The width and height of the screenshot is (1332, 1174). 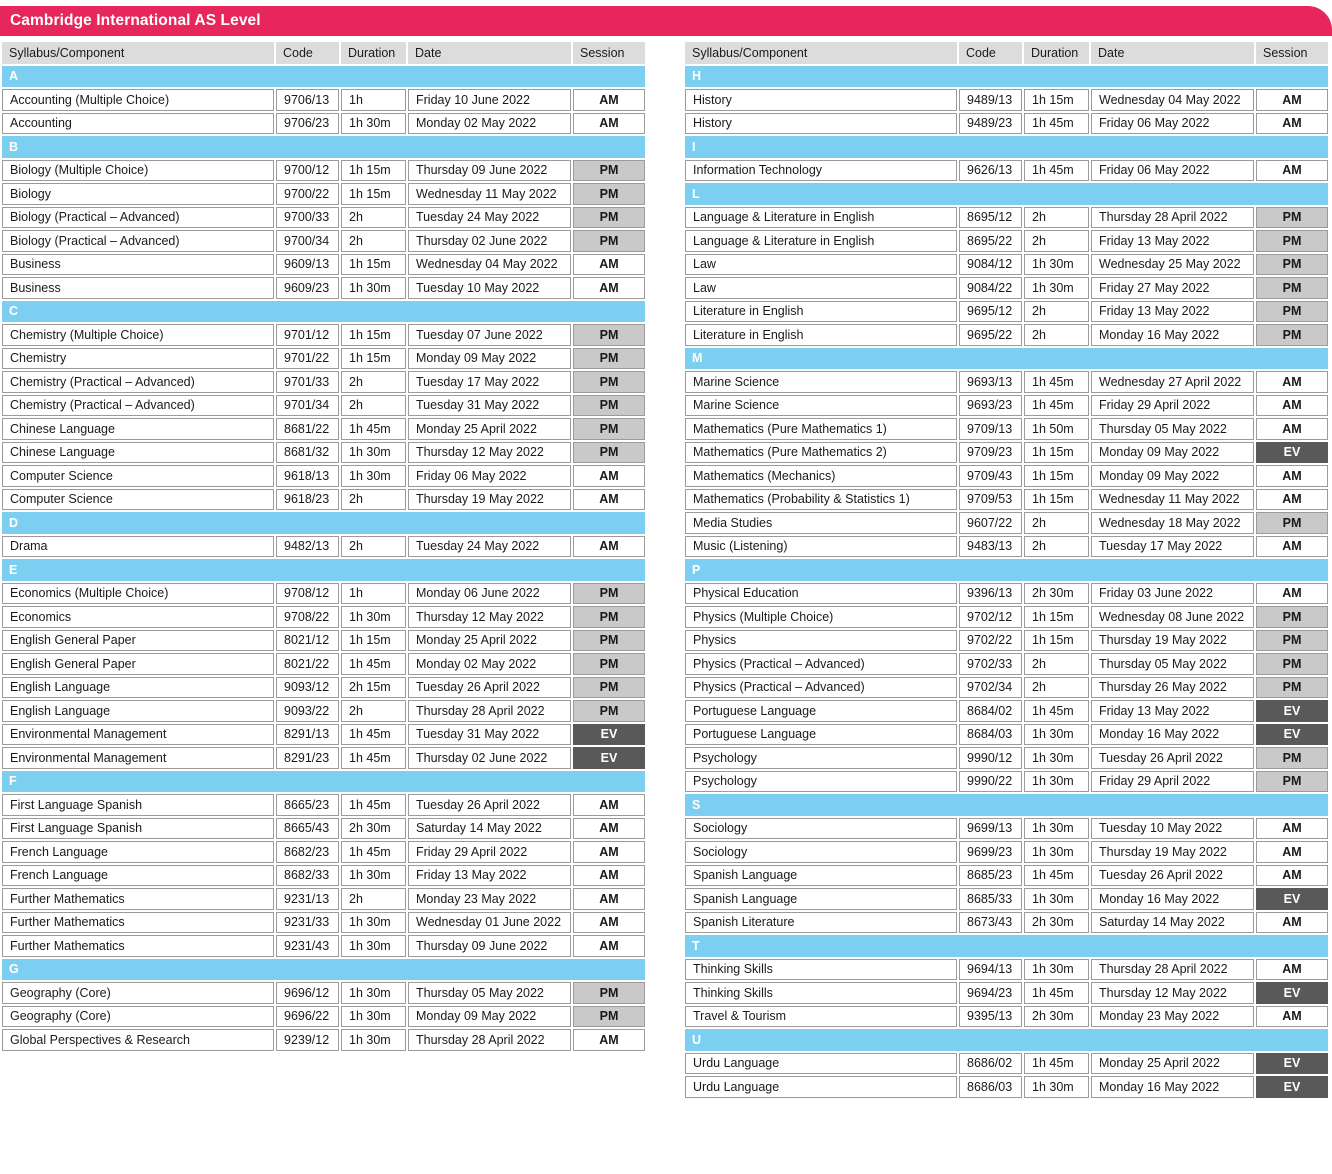 What do you see at coordinates (1172, 476) in the screenshot?
I see `date-cell: Monday 09 May 2022` at bounding box center [1172, 476].